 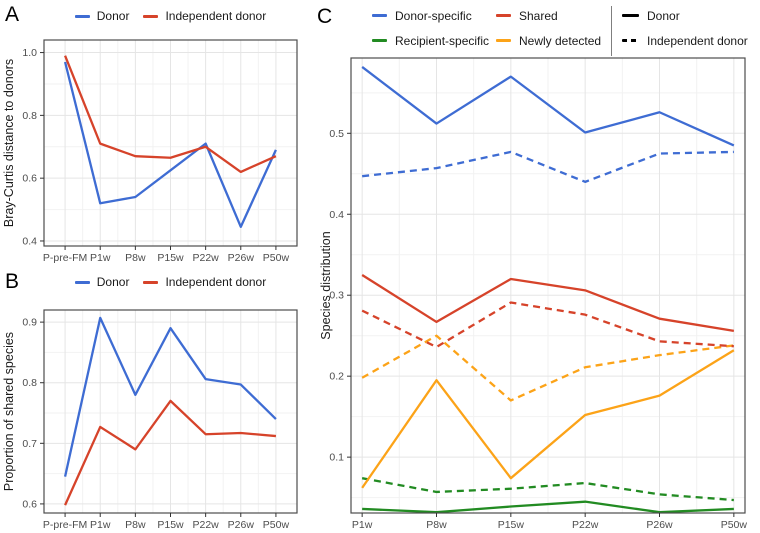 I want to click on legend-item-donor-specific: Donor-specific, so click(x=430, y=15).